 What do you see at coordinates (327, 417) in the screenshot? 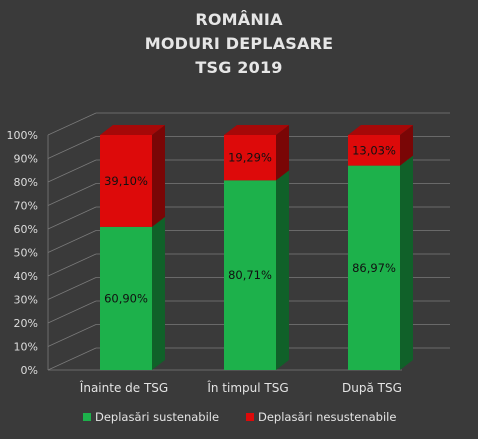
I see `legend-label: Deplasări nesustenabile` at bounding box center [327, 417].